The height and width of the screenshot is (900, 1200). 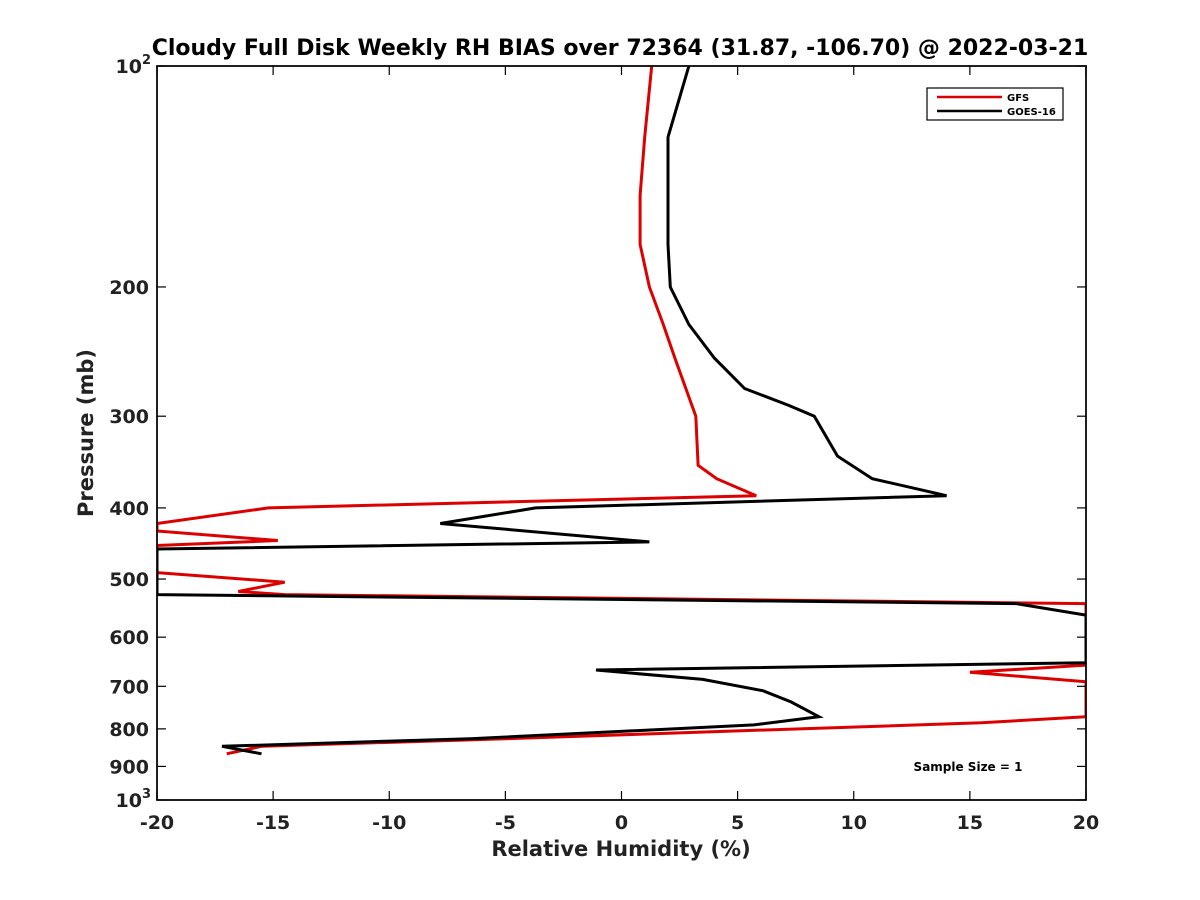 I want to click on y-tick-label: 800, so click(x=129, y=730).